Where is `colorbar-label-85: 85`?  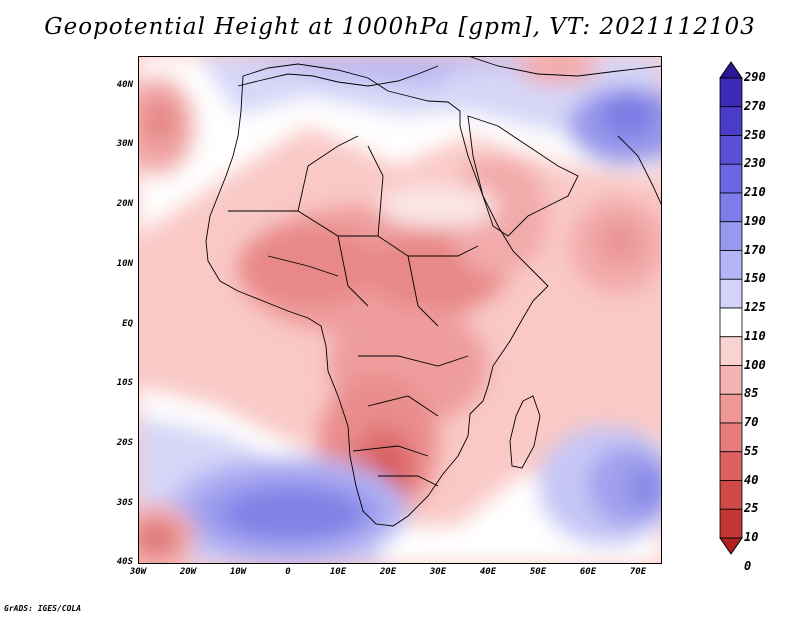
colorbar-label-85: 85 is located at coordinates (751, 393).